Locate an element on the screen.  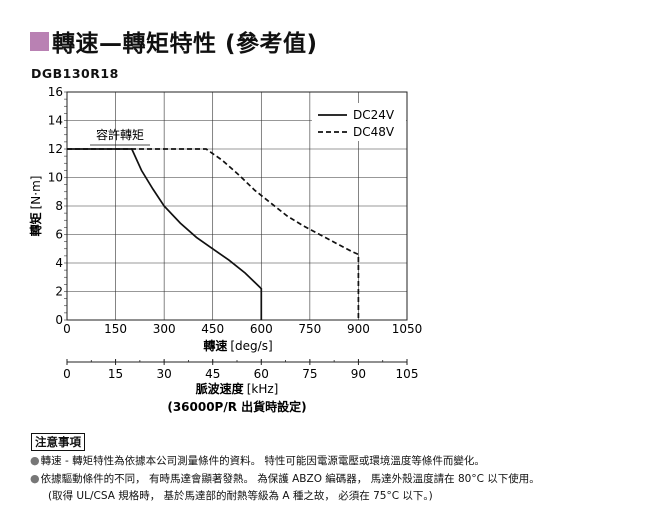
page-title: 轉速—轉矩特性 (參考值) is located at coordinates (185, 44).